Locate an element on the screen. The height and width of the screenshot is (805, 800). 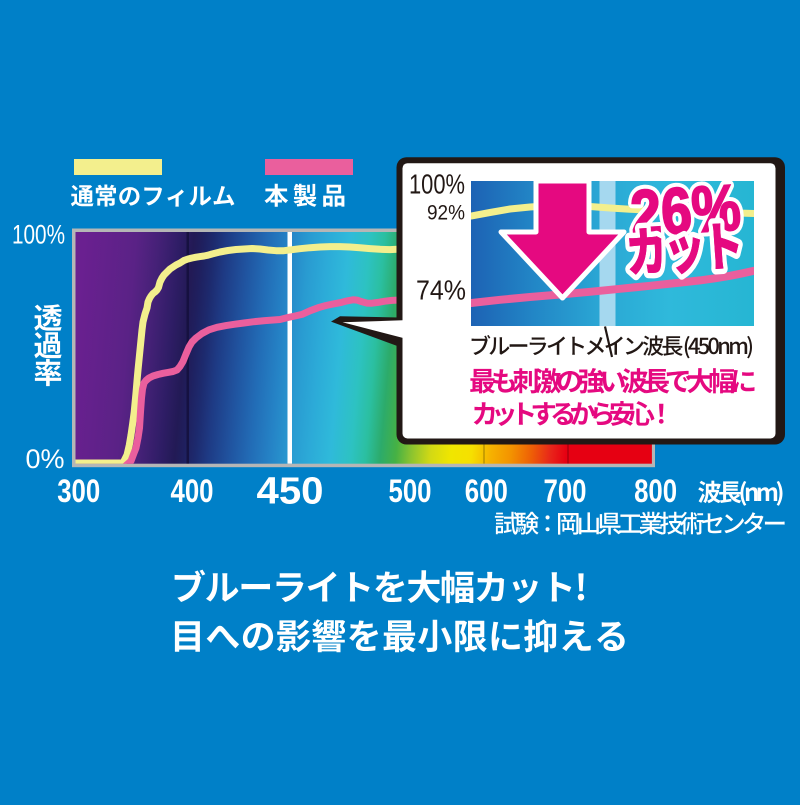
svg-text: 450 is located at coordinates (290, 492).